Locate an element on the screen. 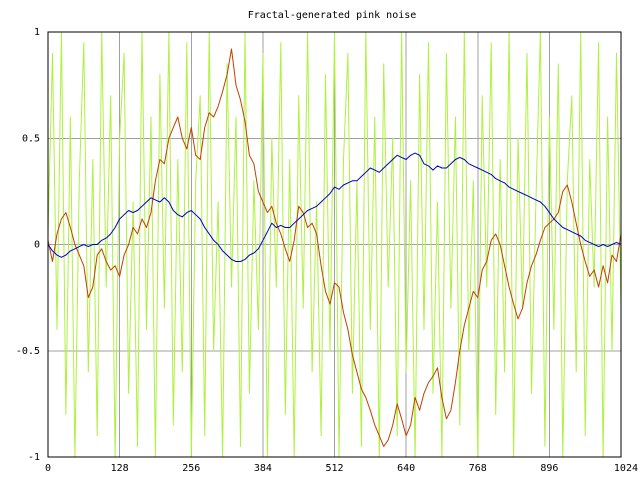  x-tick-label: 256 is located at coordinates (191, 468).